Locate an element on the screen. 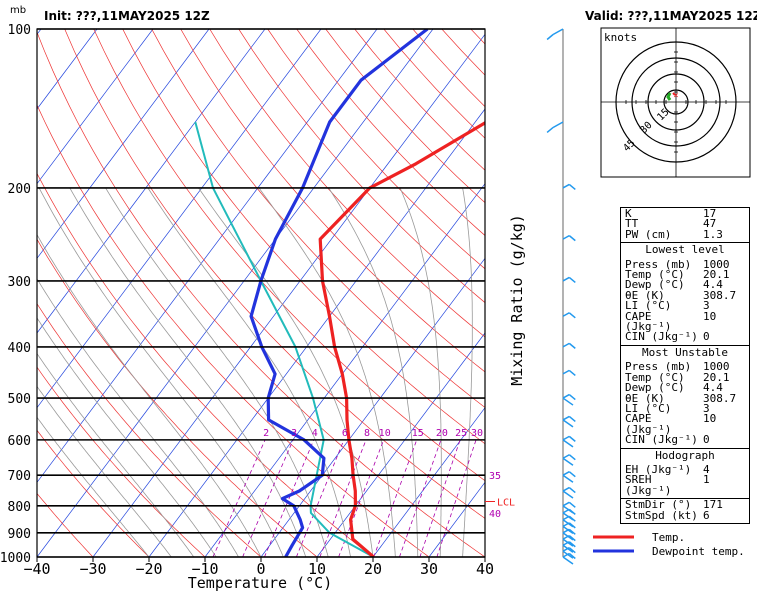 The height and width of the screenshot is (591, 757). pressure-tick-label: 800 is located at coordinates (19, 507).